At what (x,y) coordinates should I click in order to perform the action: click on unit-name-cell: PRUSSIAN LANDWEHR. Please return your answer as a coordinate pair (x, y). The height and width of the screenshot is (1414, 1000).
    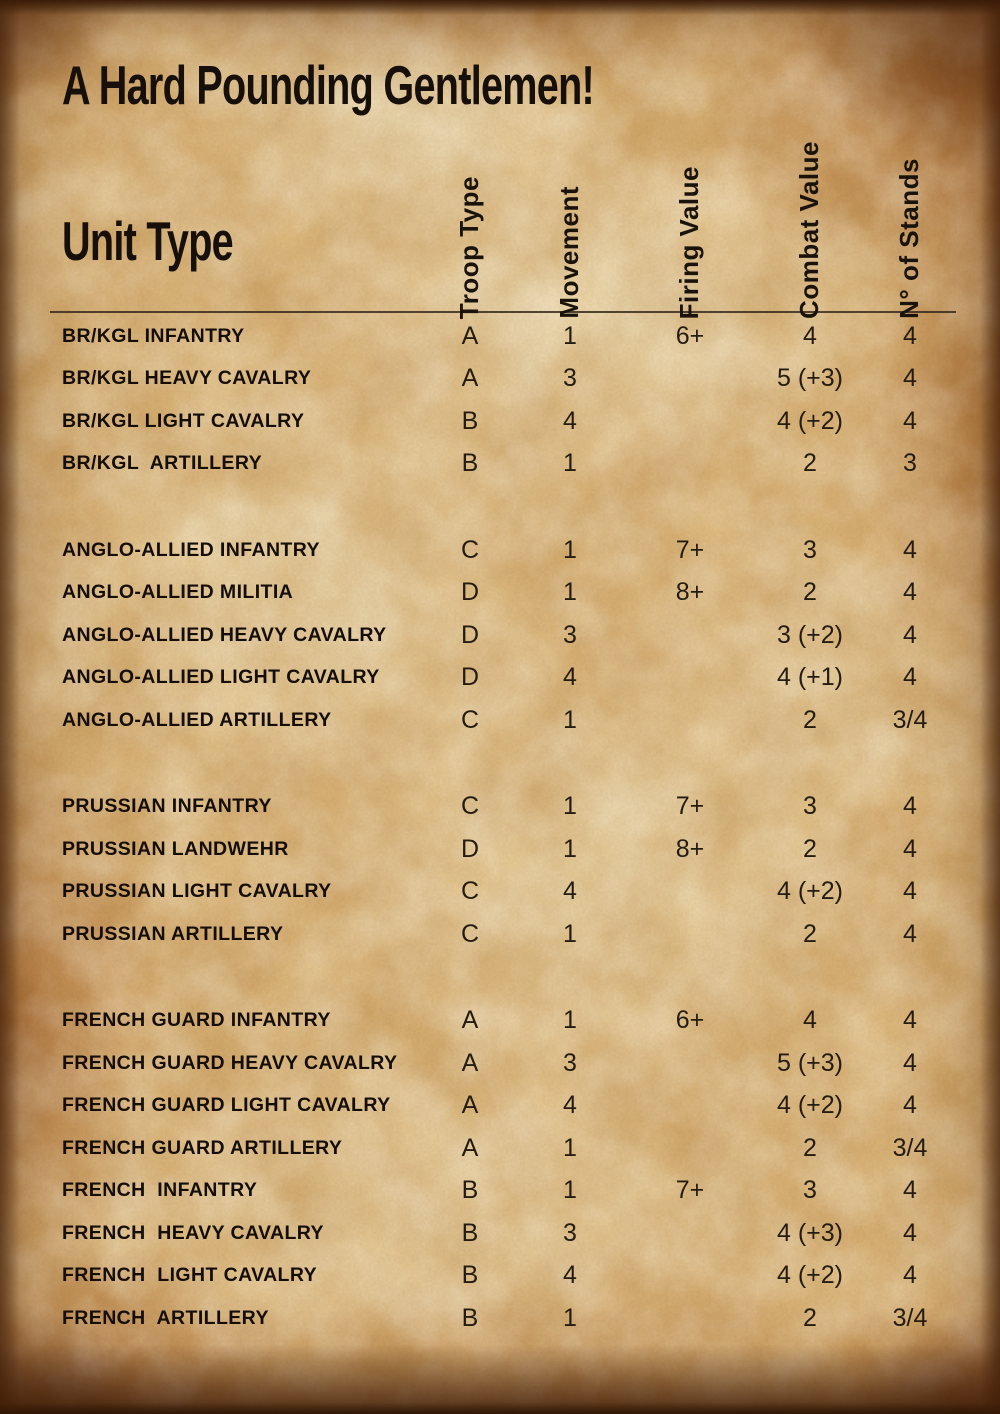
    Looking at the image, I should click on (175, 848).